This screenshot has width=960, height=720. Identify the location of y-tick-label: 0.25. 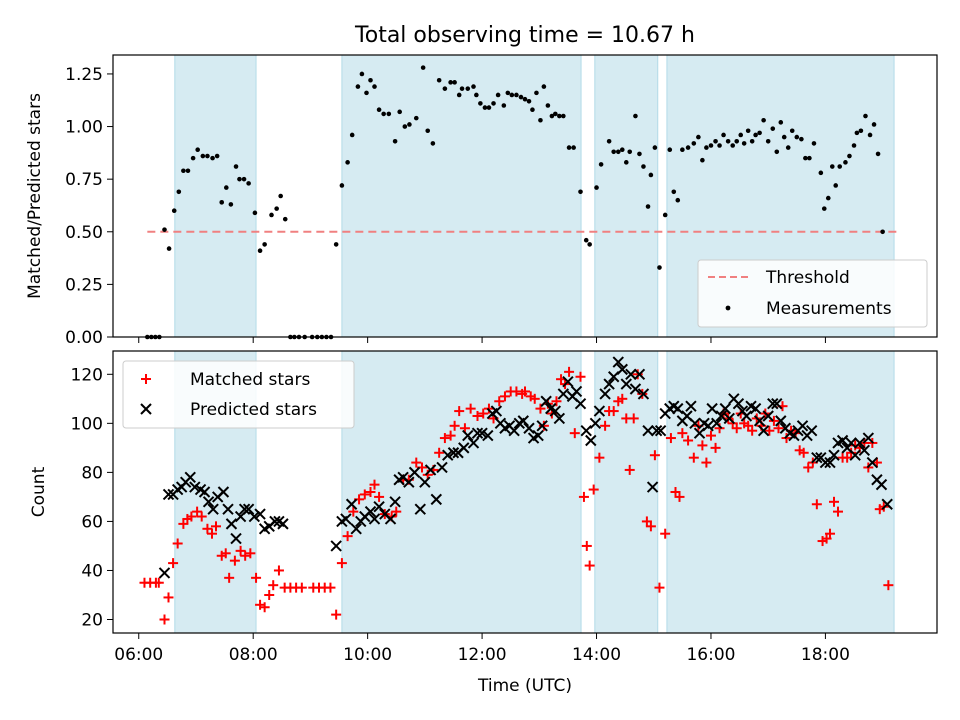
(84, 285).